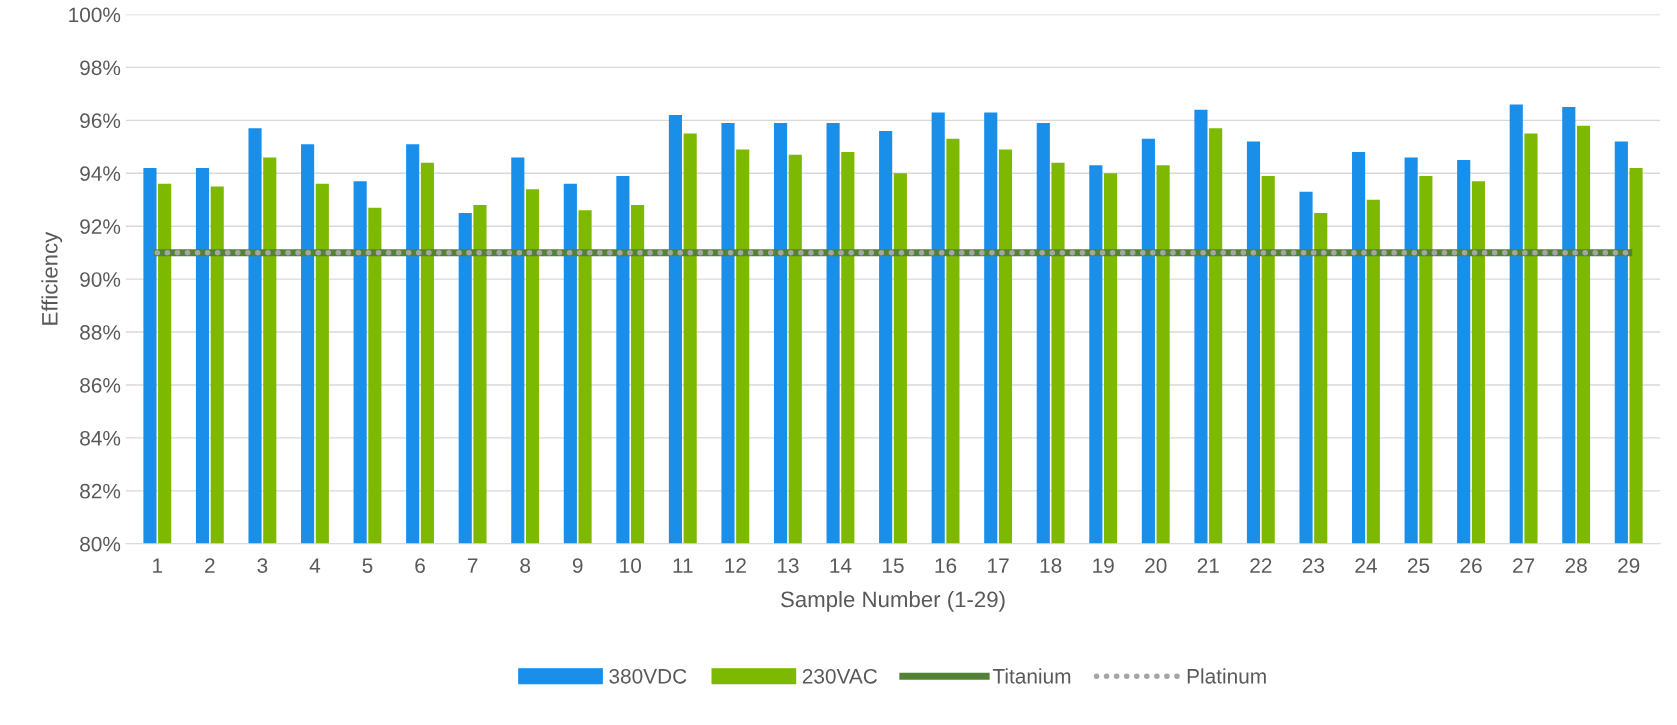 Image resolution: width=1677 pixels, height=725 pixels. I want to click on x-tick-label: 18, so click(1051, 565).